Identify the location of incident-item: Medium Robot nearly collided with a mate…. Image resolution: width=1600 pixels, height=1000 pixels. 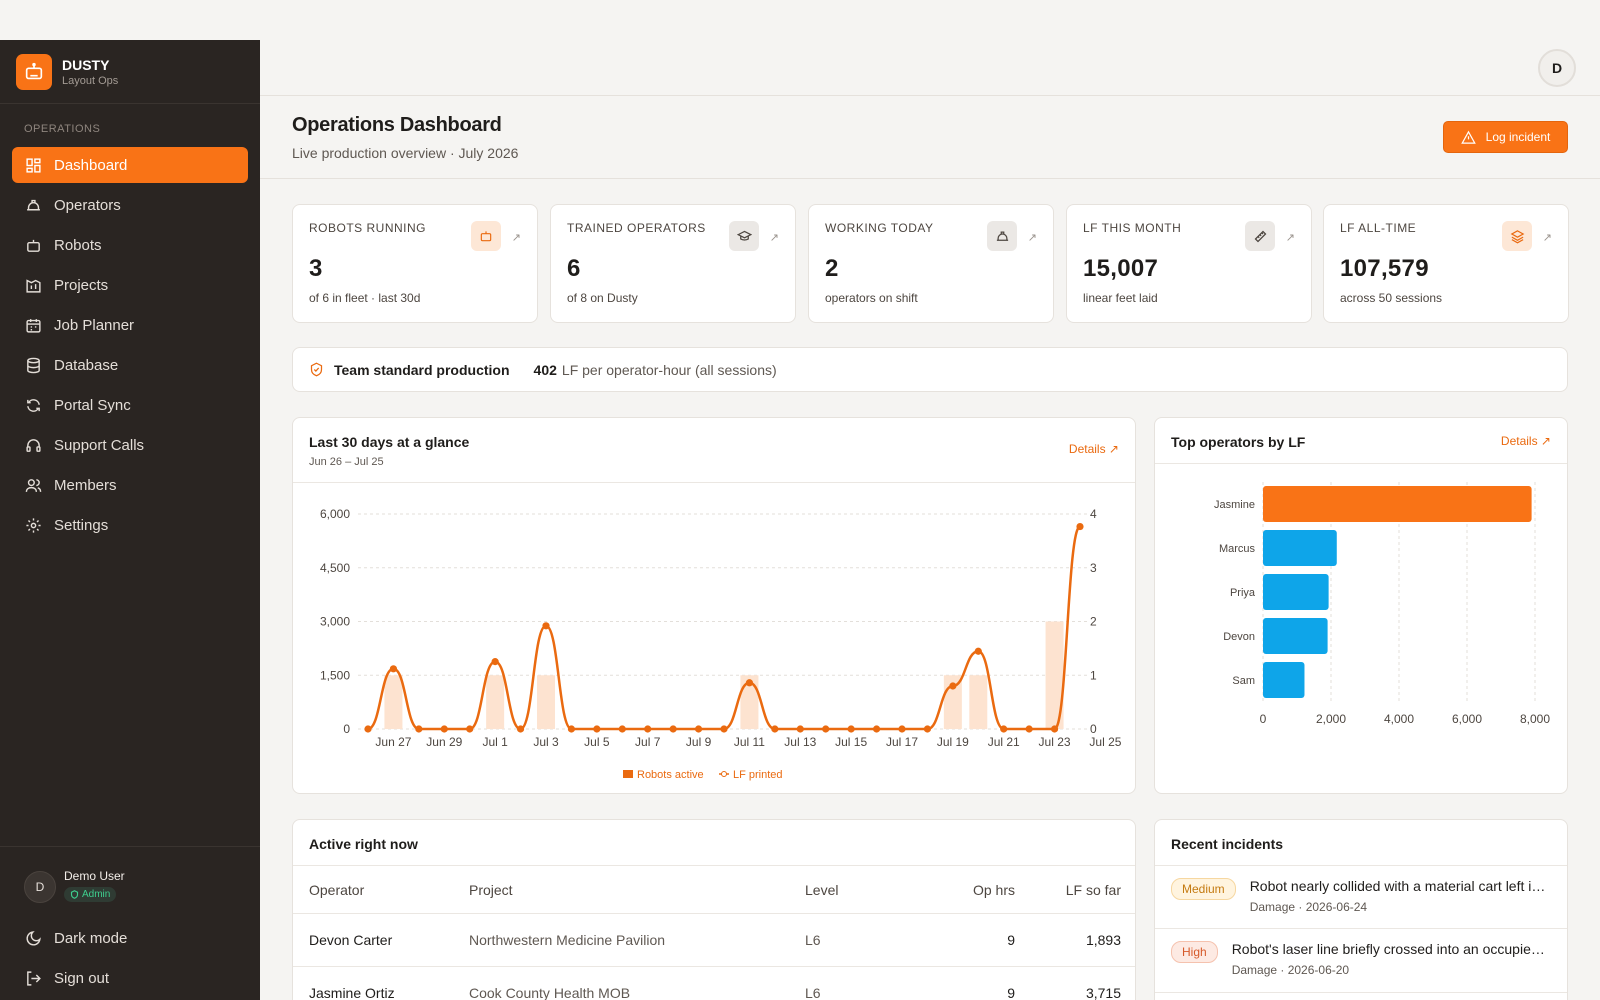
(1361, 896).